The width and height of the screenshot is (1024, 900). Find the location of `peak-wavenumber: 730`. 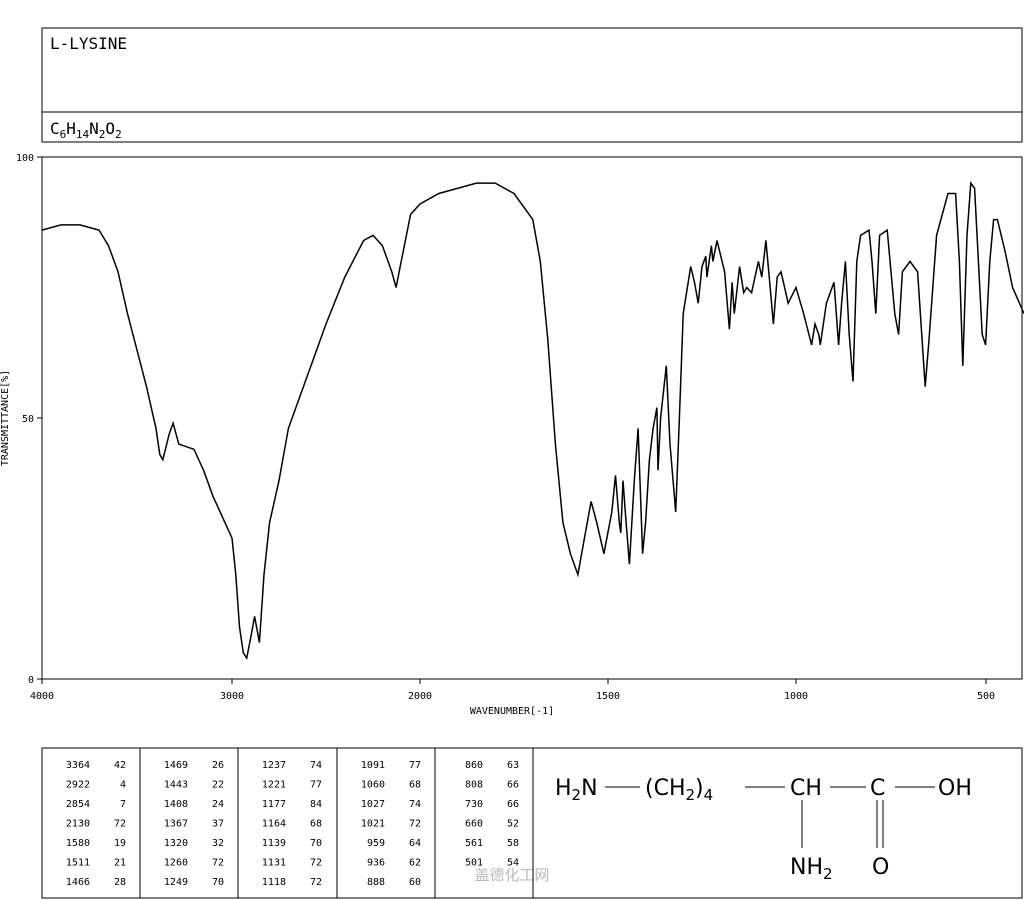

peak-wavenumber: 730 is located at coordinates (474, 804).